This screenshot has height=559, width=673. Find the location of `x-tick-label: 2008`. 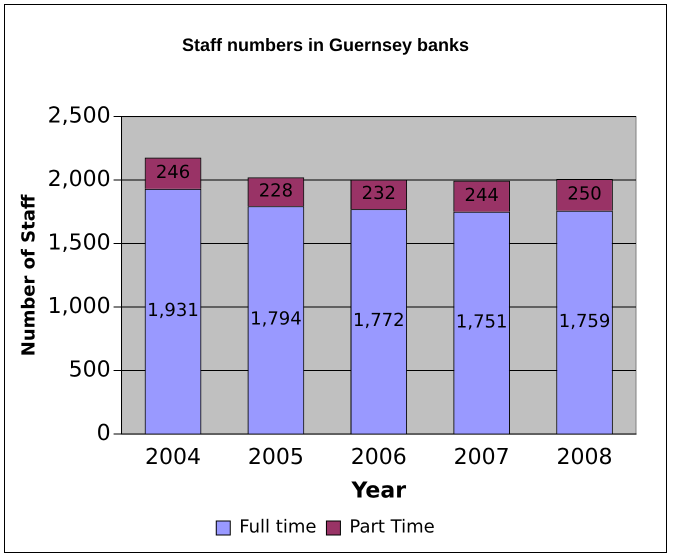

x-tick-label: 2008 is located at coordinates (584, 457).